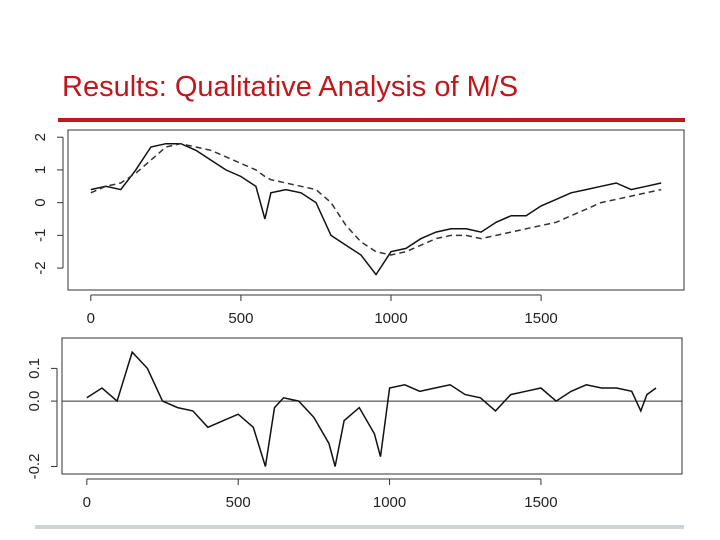 Image resolution: width=720 pixels, height=540 pixels. I want to click on title-rule, so click(371, 120).